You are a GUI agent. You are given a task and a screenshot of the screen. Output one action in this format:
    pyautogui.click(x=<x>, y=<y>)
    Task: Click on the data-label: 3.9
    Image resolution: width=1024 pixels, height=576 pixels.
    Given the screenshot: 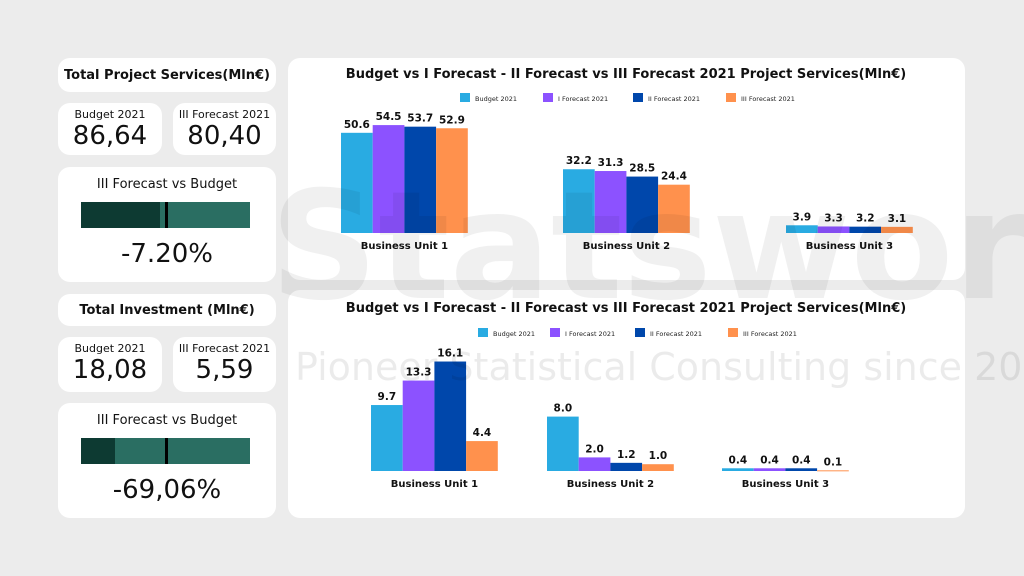 What is the action you would take?
    pyautogui.click(x=802, y=217)
    